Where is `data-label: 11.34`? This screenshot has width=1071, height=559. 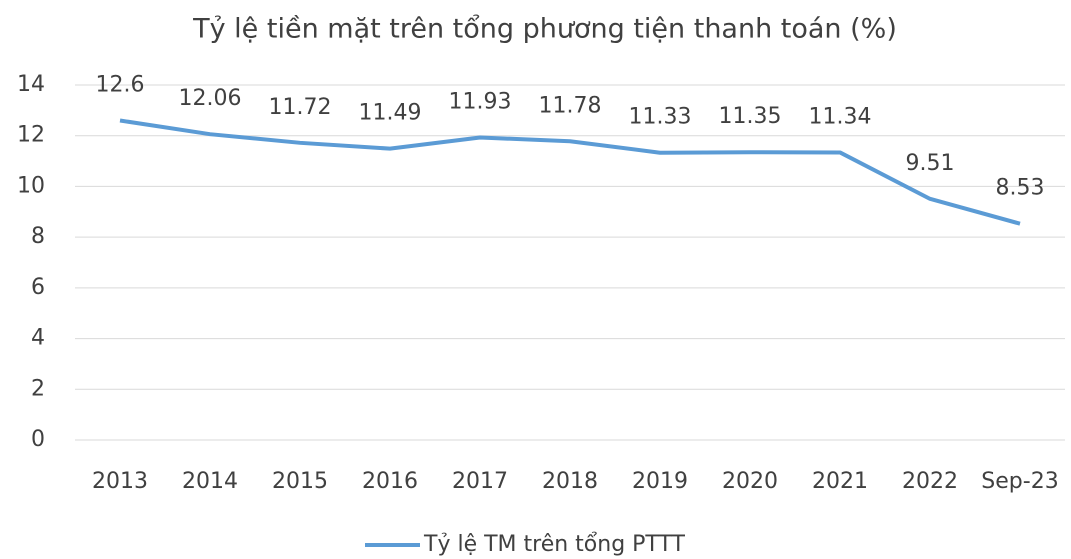
data-label: 11.34 is located at coordinates (840, 116).